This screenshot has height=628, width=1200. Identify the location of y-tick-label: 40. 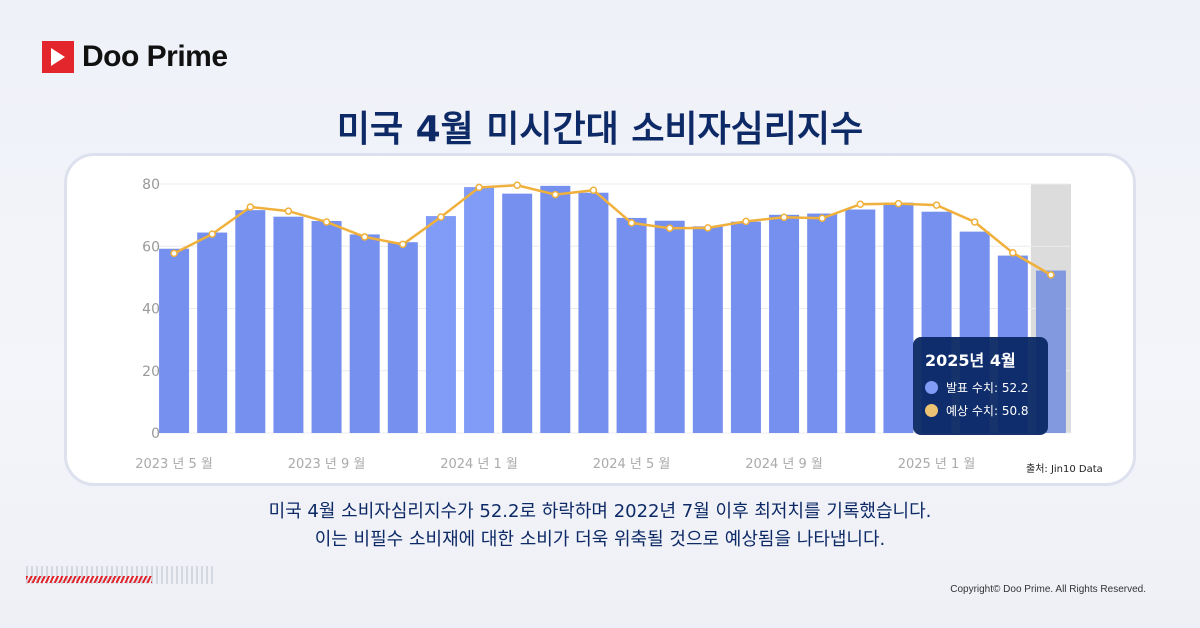
(151, 310).